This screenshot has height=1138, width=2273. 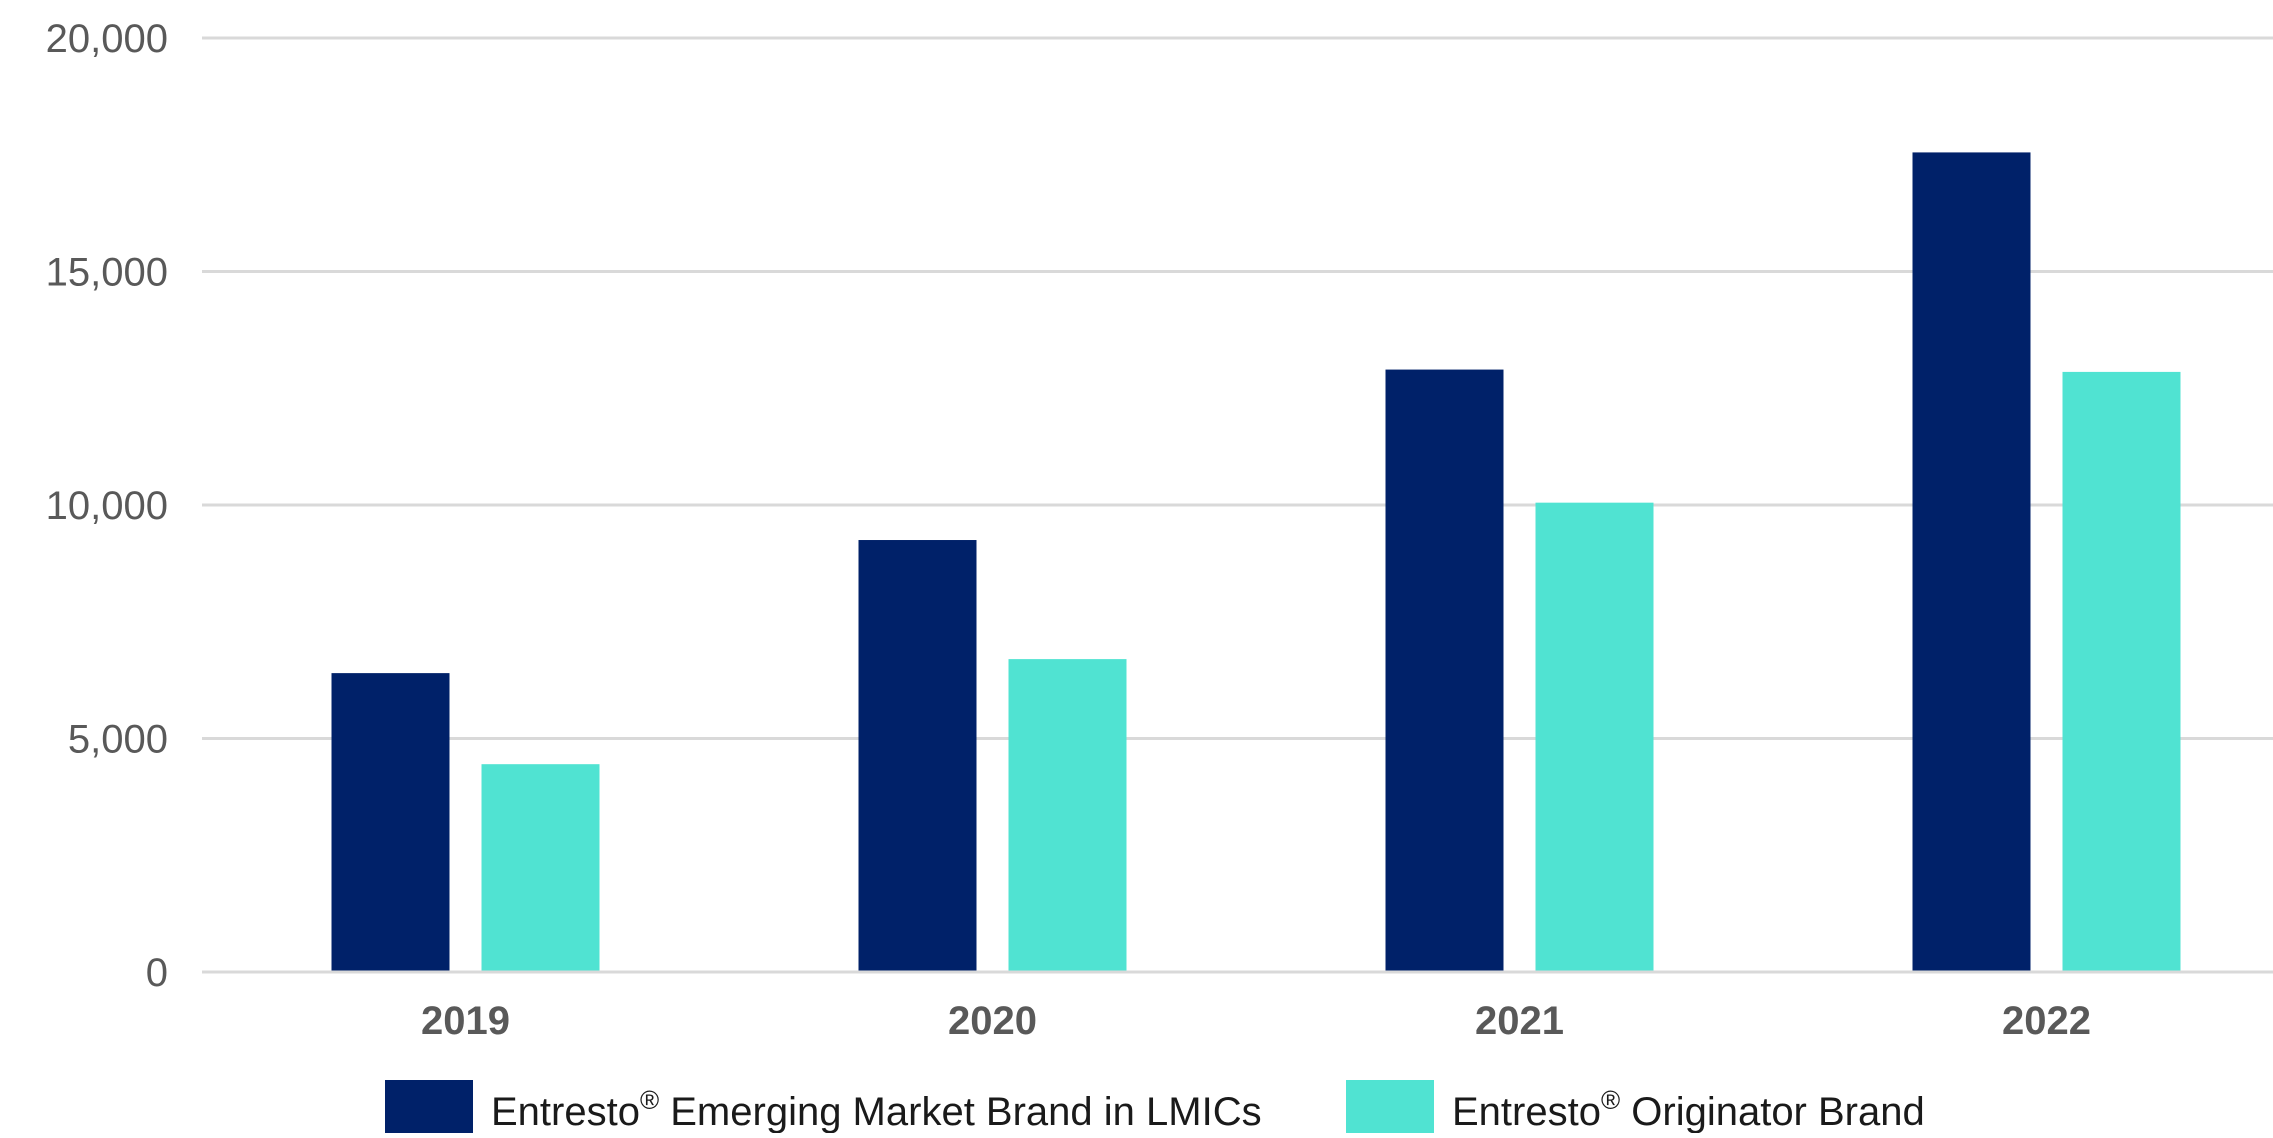 What do you see at coordinates (107, 506) in the screenshot?
I see `y-tick-label: 10,000` at bounding box center [107, 506].